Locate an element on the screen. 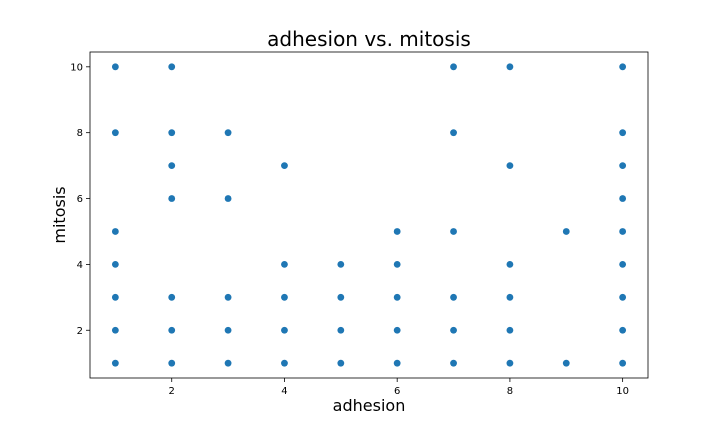 The height and width of the screenshot is (432, 720). chart-title: adhesion vs. mitosis is located at coordinates (369, 39).